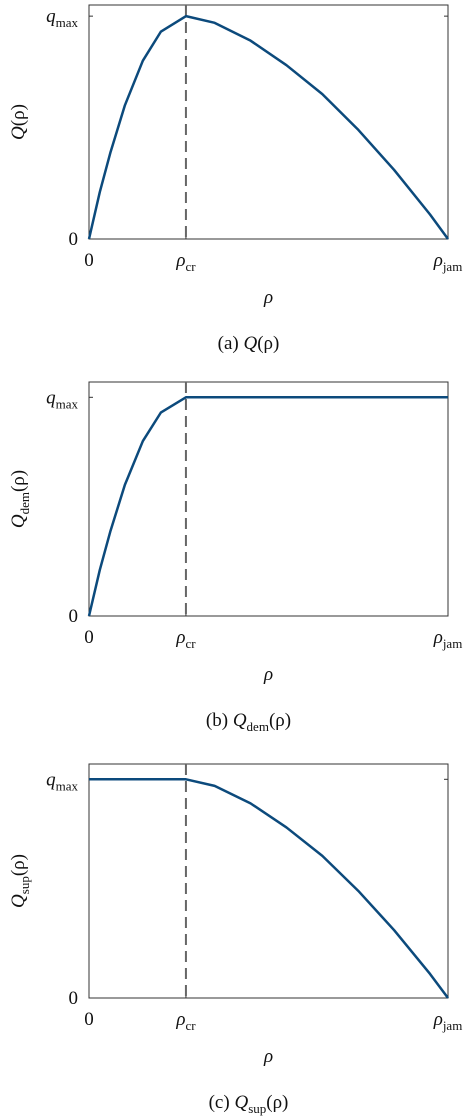  I want to click on y-axis-label: Q(ρ), so click(18, 122).